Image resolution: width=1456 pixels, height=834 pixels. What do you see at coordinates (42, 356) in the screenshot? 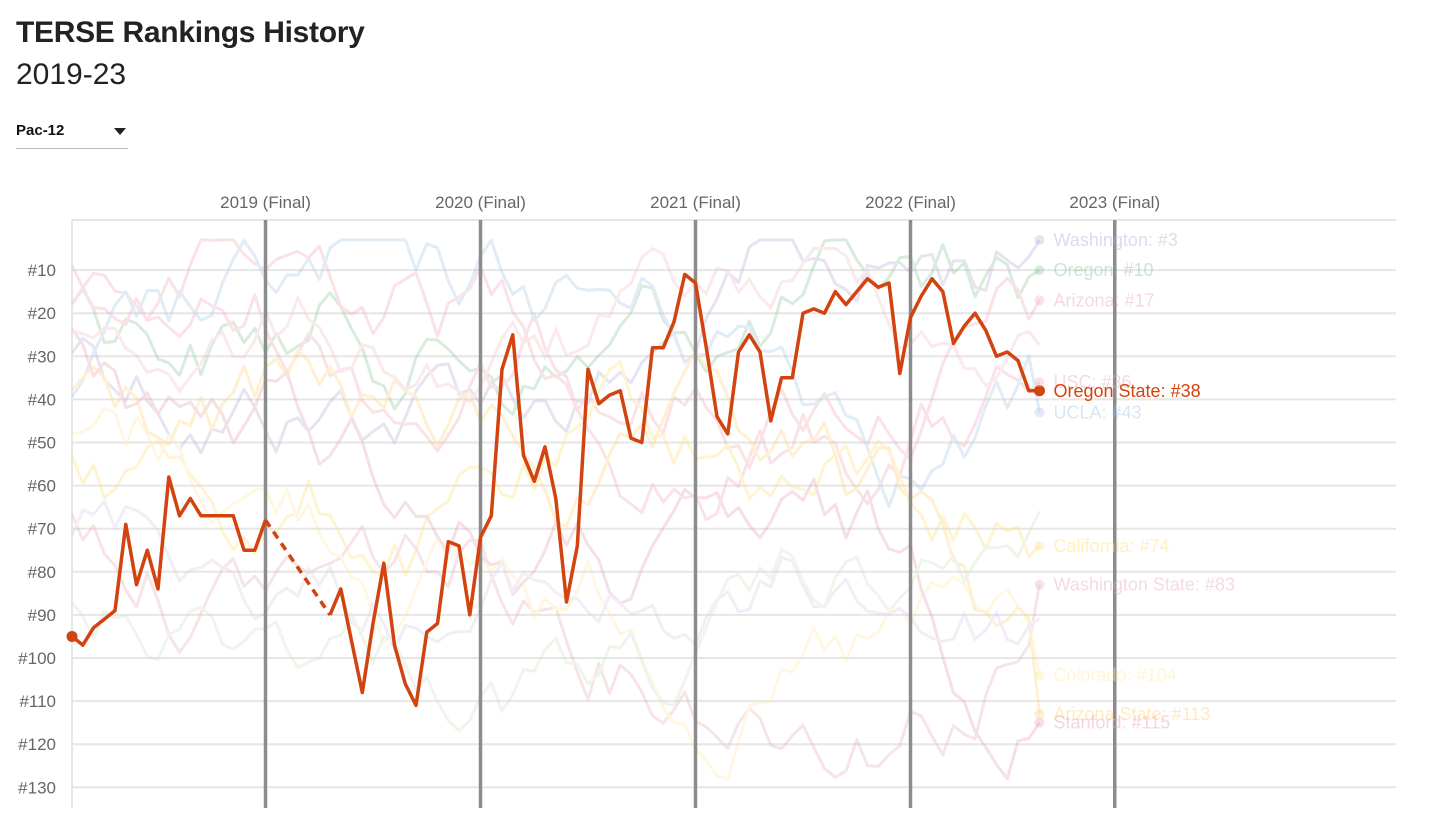
I see `y-tick-label: #30` at bounding box center [42, 356].